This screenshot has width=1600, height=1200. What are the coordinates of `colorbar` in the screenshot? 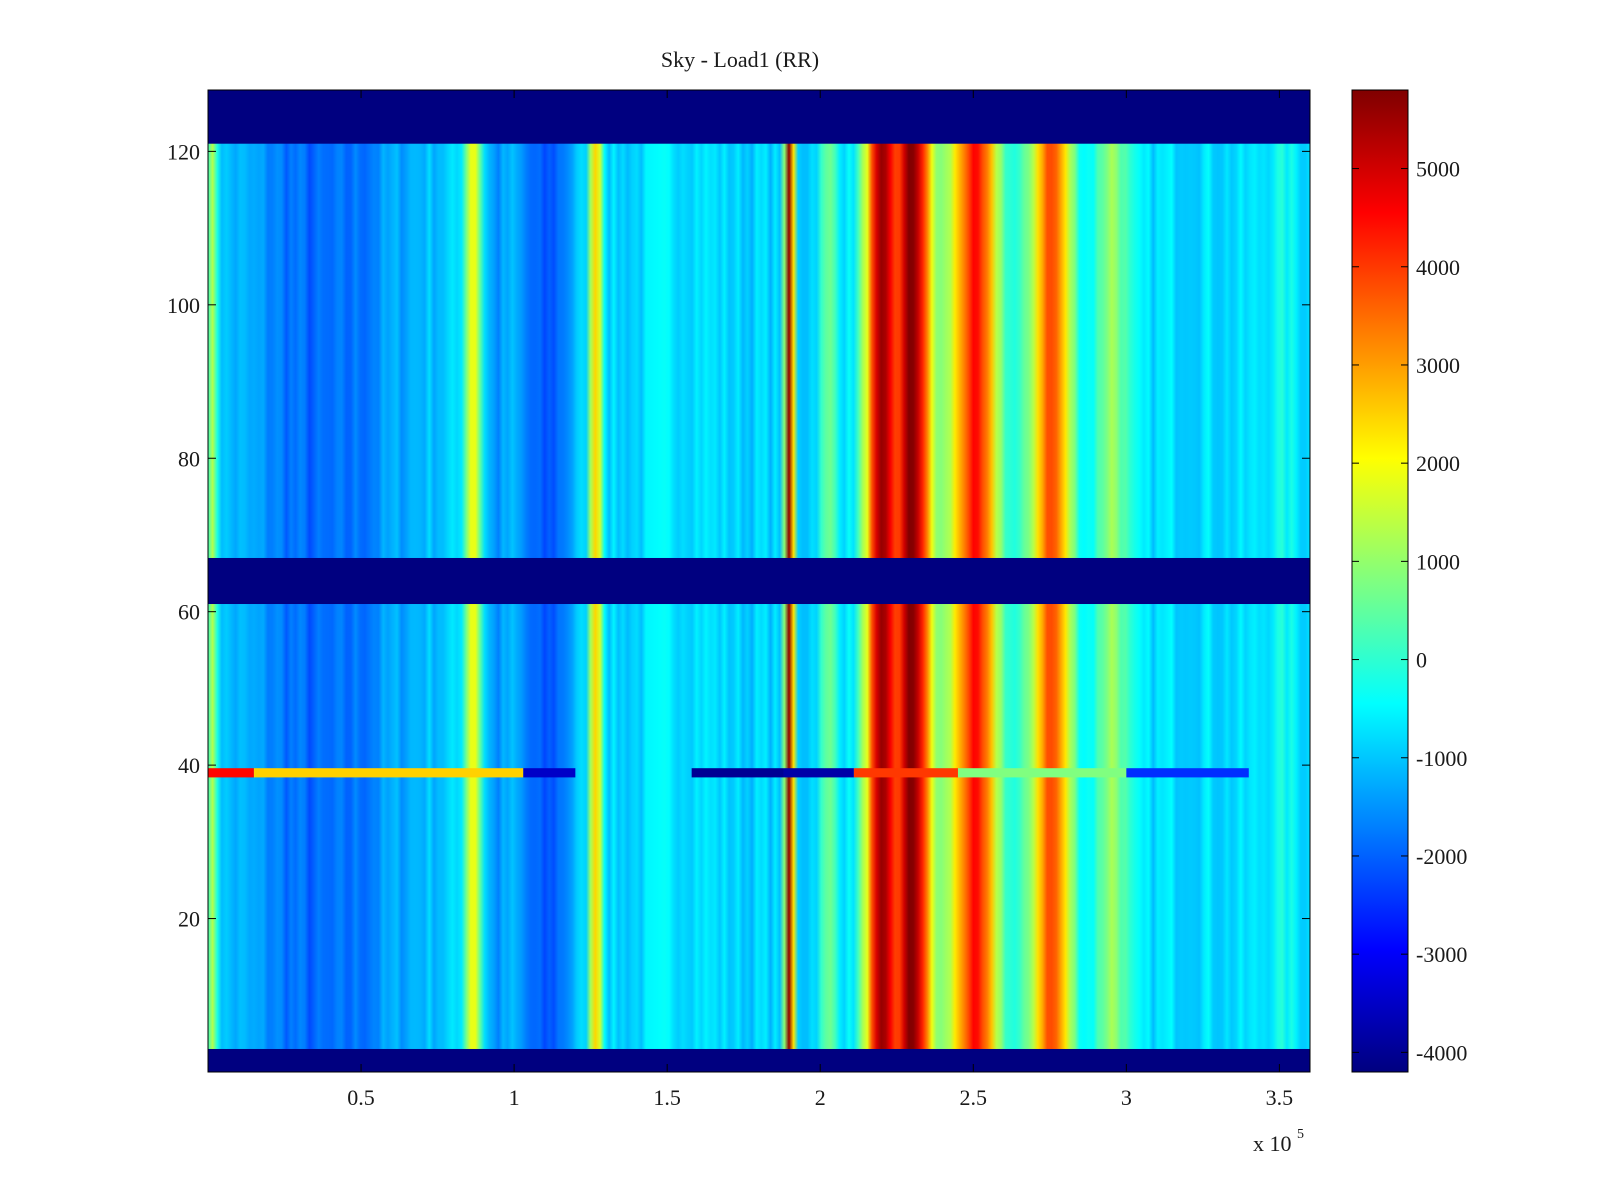 It's located at (1380, 581).